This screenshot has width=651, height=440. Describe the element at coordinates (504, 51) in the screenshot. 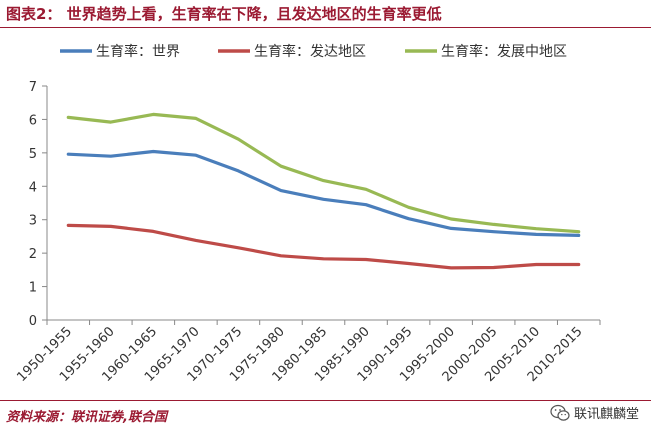

I see `legend-label-2: 生育率：发展中地区` at that location.